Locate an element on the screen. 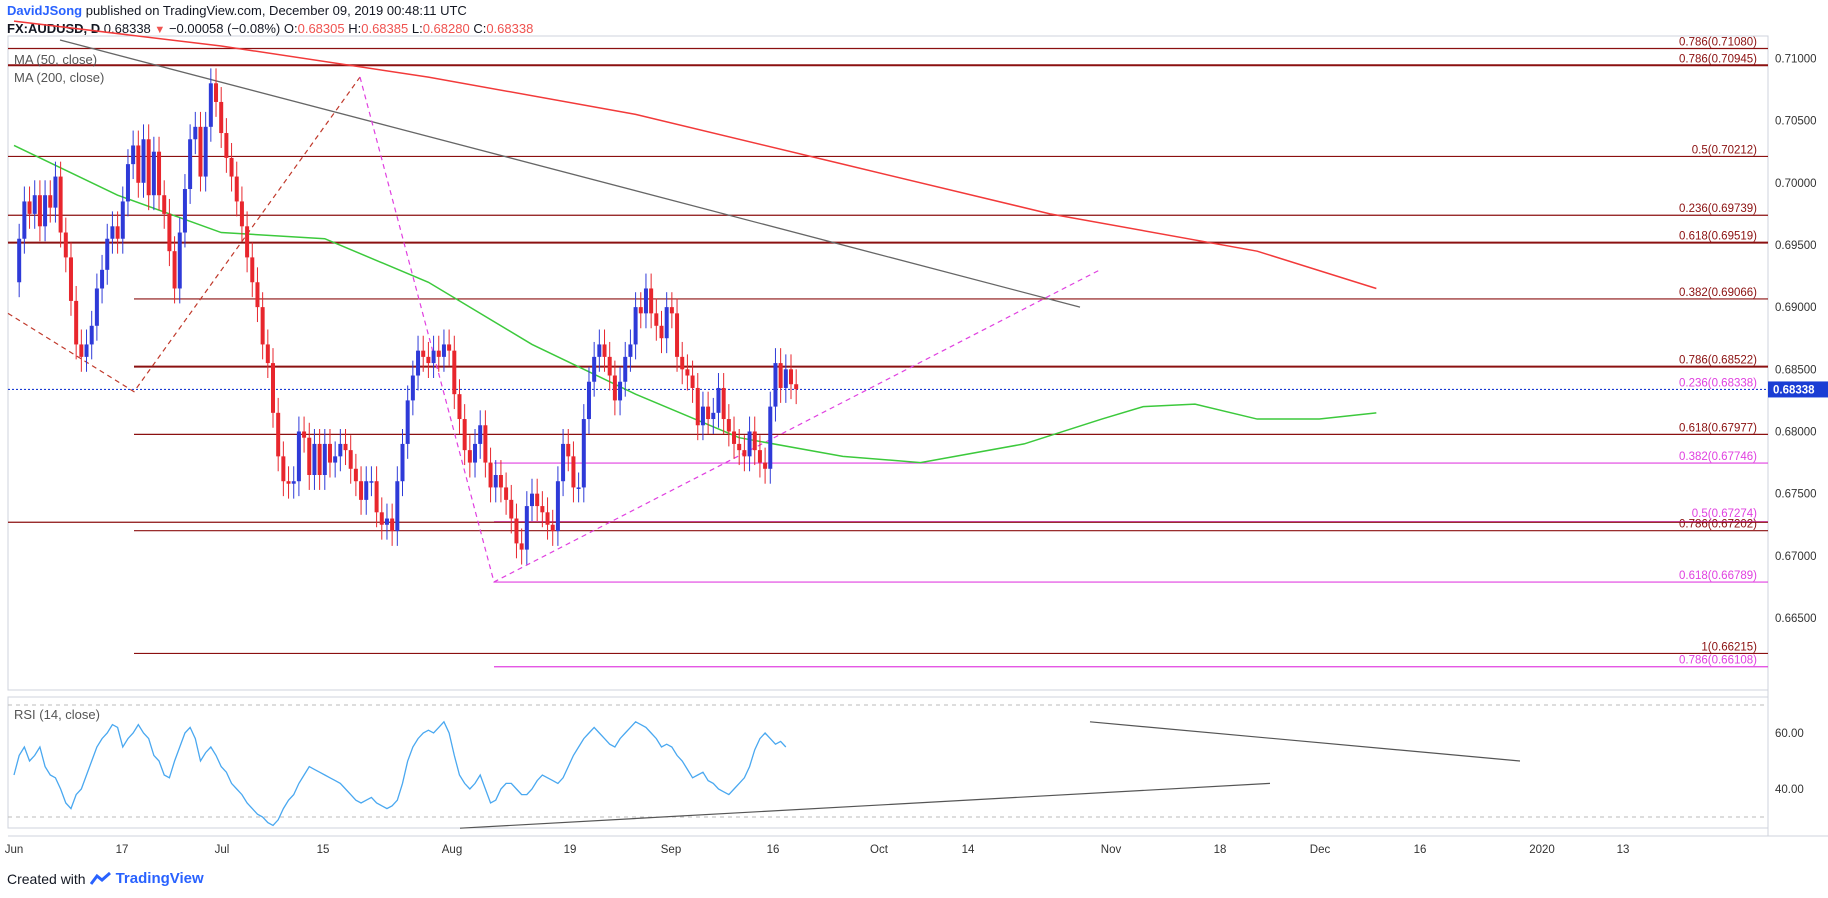 Image resolution: width=1828 pixels, height=898 pixels. ma200-legend: MA (200, close) is located at coordinates (59, 77).